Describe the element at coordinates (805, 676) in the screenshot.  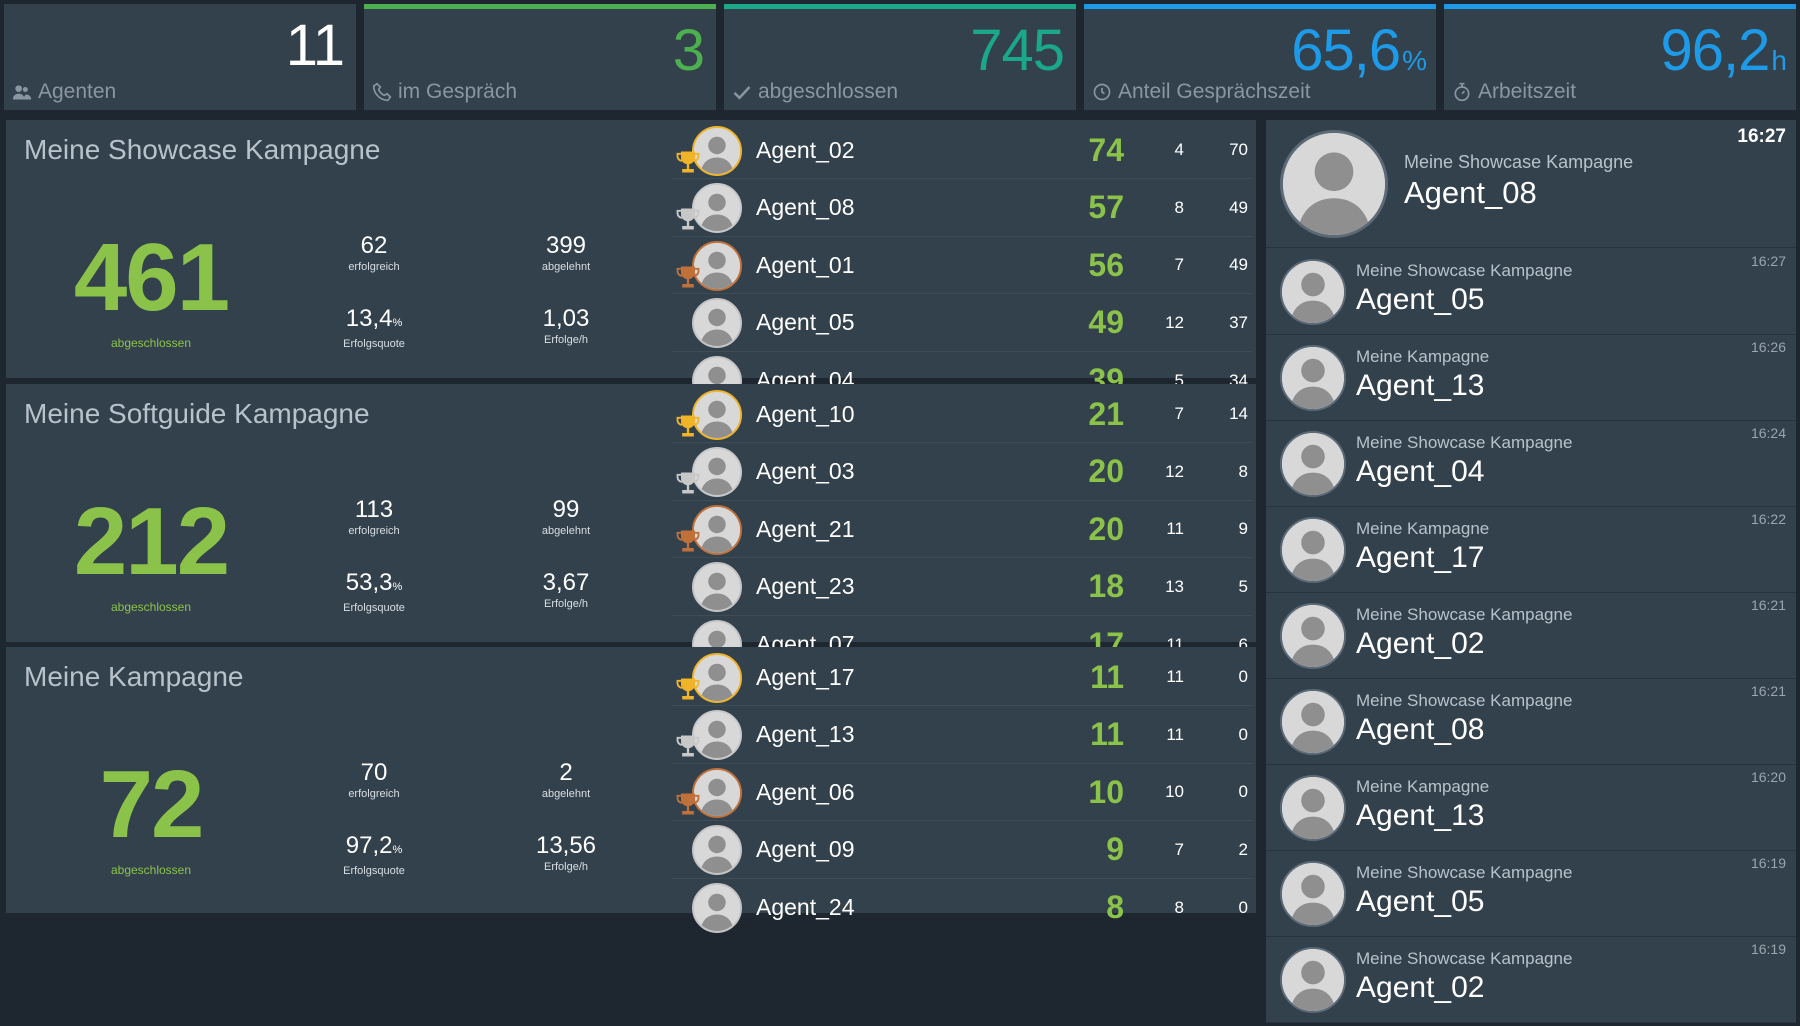
I see `agent-name: Agent_17` at that location.